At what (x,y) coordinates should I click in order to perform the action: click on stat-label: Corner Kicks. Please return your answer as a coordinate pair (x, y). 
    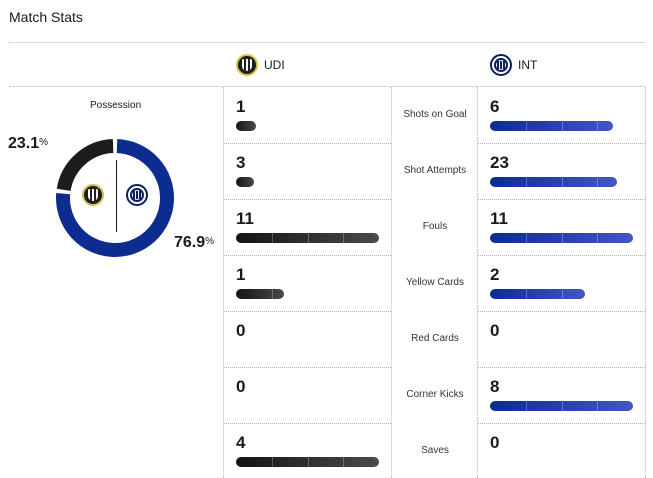
    Looking at the image, I should click on (435, 394).